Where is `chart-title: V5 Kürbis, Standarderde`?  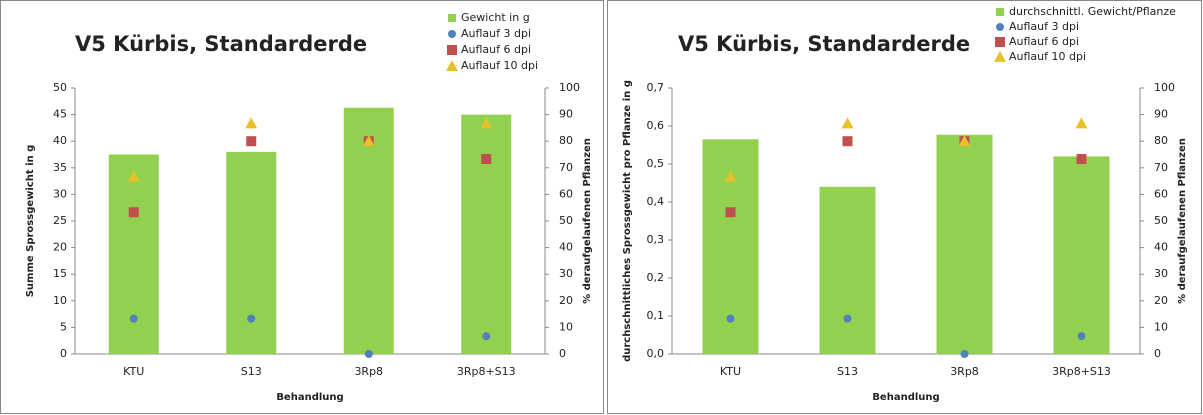
chart-title: V5 Kürbis, Standarderde is located at coordinates (824, 44).